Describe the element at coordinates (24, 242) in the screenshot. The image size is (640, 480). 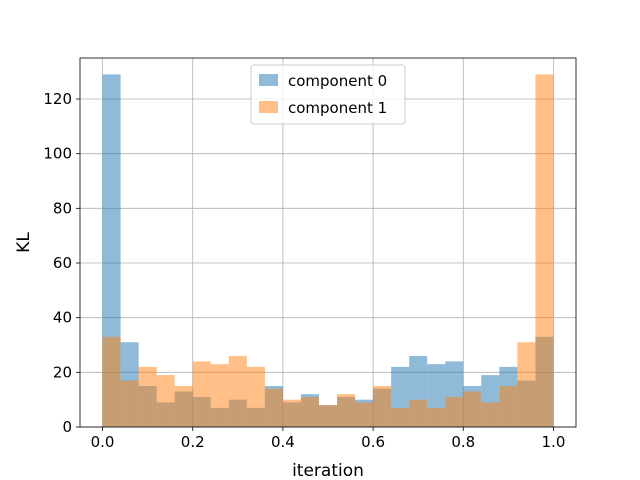
I see `y-axis-label: KL` at that location.